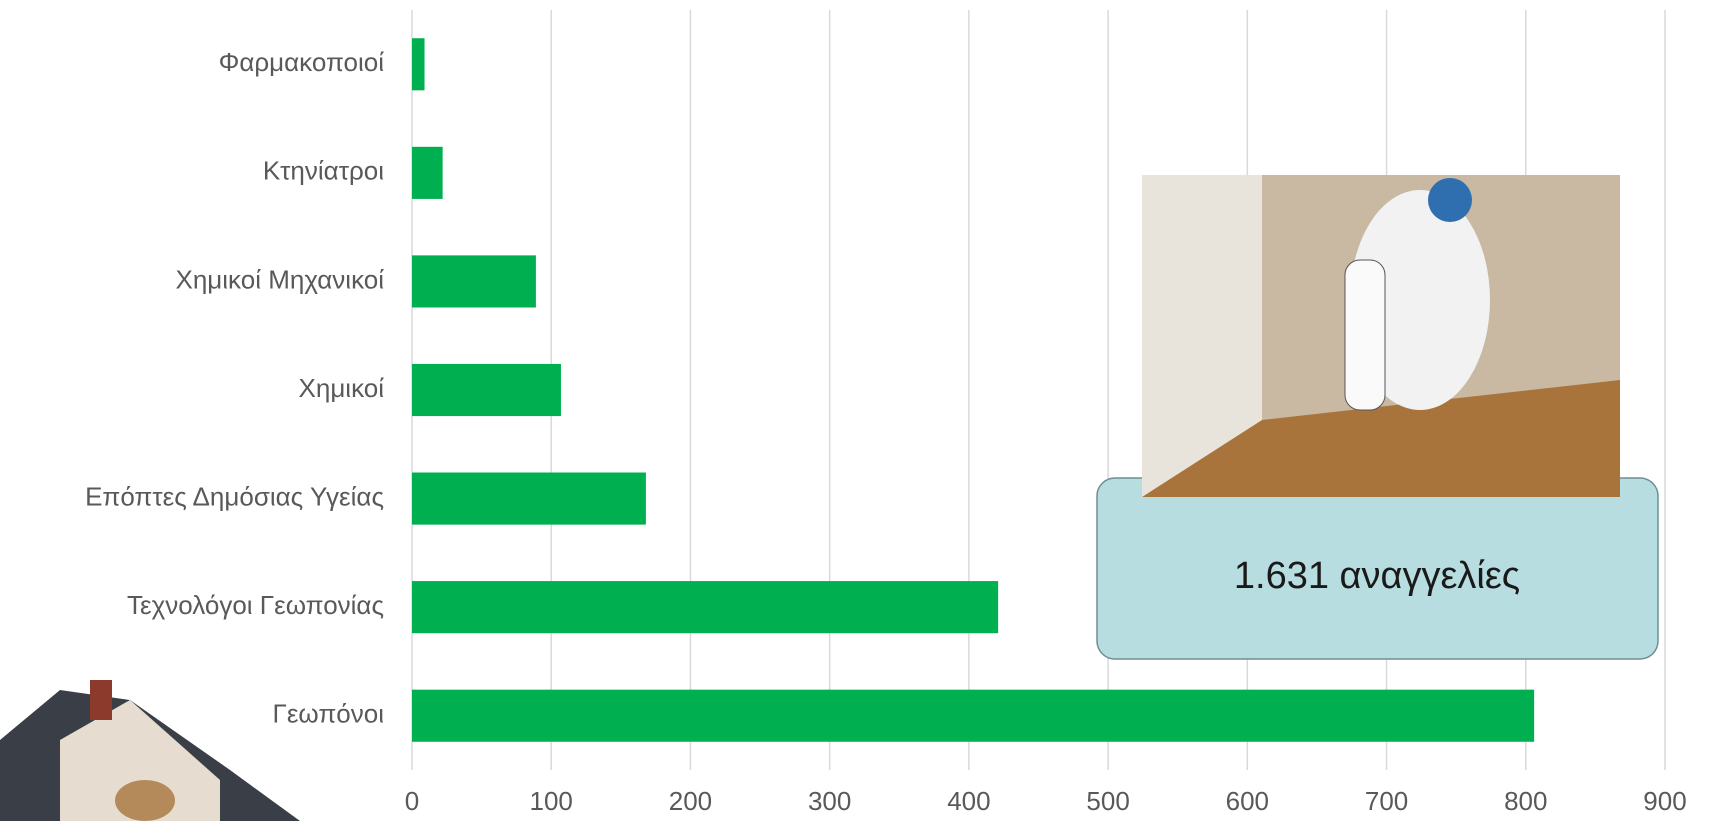 Image resolution: width=1712 pixels, height=821 pixels. What do you see at coordinates (150, 750) in the screenshot?
I see `house-image` at bounding box center [150, 750].